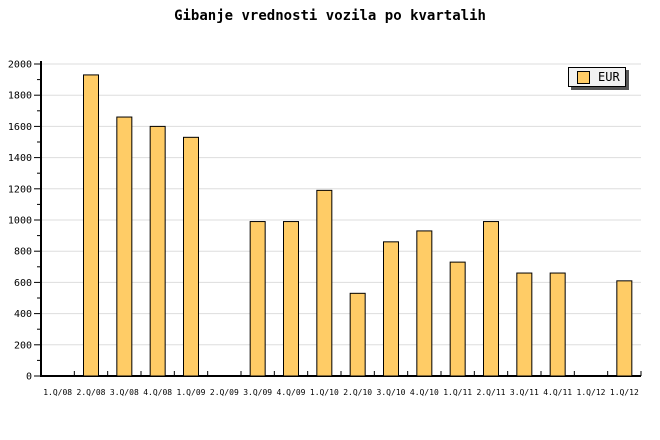 The width and height of the screenshot is (660, 440). Describe the element at coordinates (29, 377) in the screenshot. I see `y-tick-label: 0` at that location.